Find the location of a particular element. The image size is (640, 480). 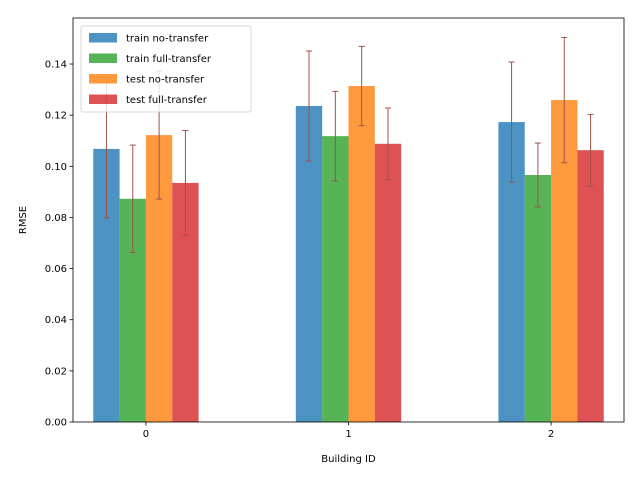

bar-s1-c2 is located at coordinates (538, 298).